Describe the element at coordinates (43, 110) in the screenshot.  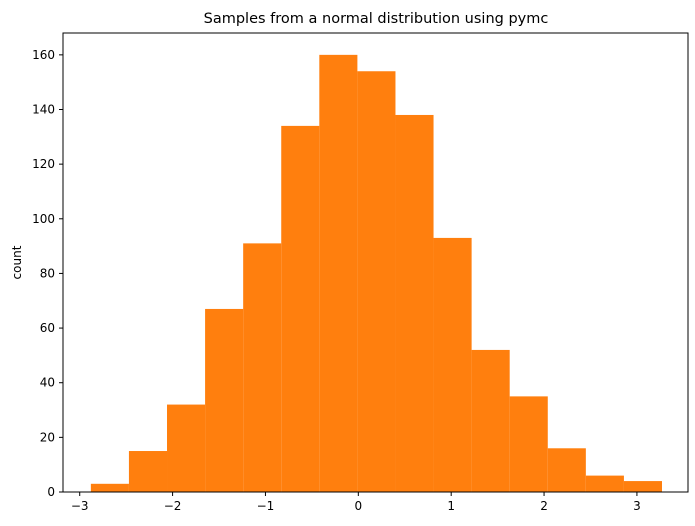
I see `y-tick-label: 140` at that location.